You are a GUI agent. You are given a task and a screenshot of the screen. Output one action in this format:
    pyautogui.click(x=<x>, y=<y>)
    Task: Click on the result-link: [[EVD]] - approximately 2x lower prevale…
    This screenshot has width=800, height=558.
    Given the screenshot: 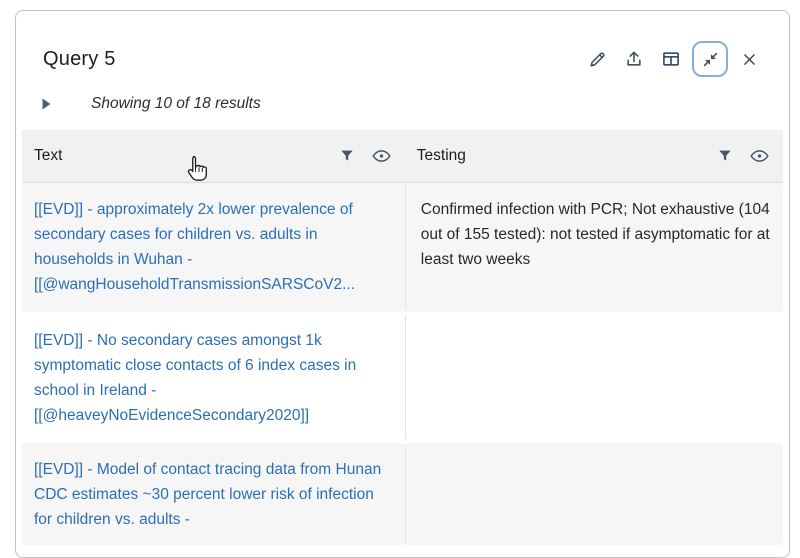 What is the action you would take?
    pyautogui.click(x=194, y=247)
    